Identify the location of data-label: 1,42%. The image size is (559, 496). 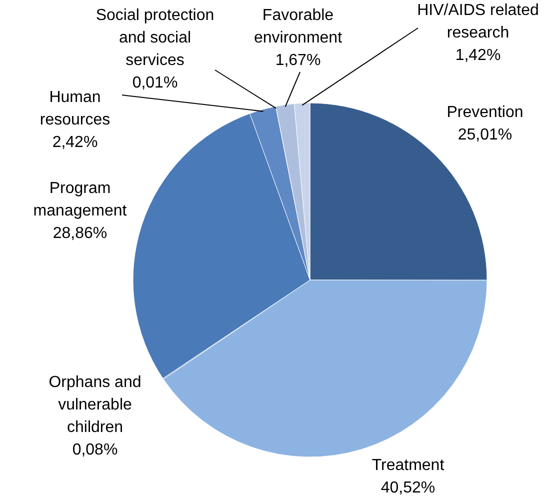
(478, 55).